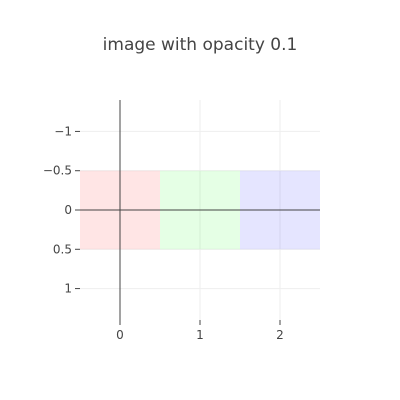  Describe the element at coordinates (57, 171) in the screenshot. I see `y-tick-label: −0.5` at that location.